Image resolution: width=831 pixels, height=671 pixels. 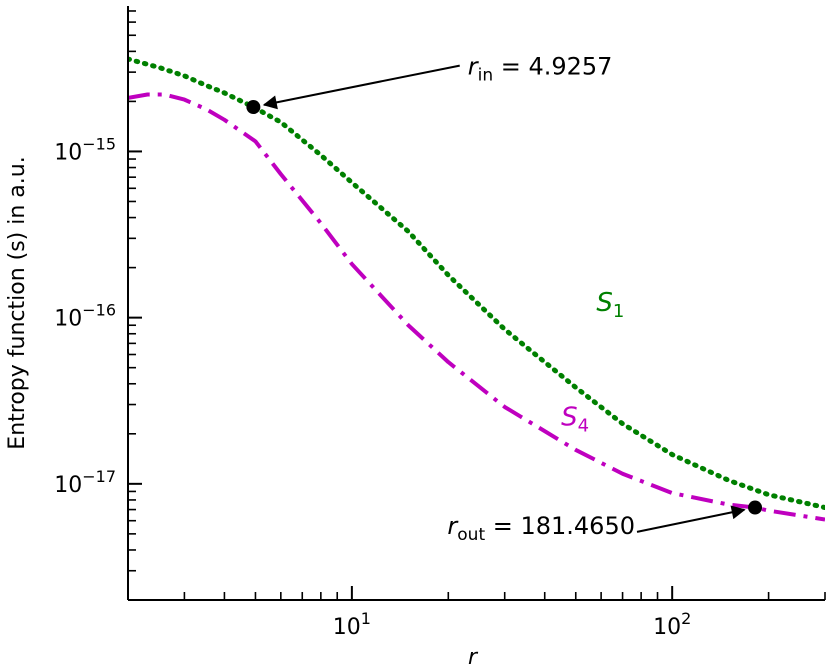 What do you see at coordinates (253, 107) in the screenshot?
I see `annotation-point-in` at bounding box center [253, 107].